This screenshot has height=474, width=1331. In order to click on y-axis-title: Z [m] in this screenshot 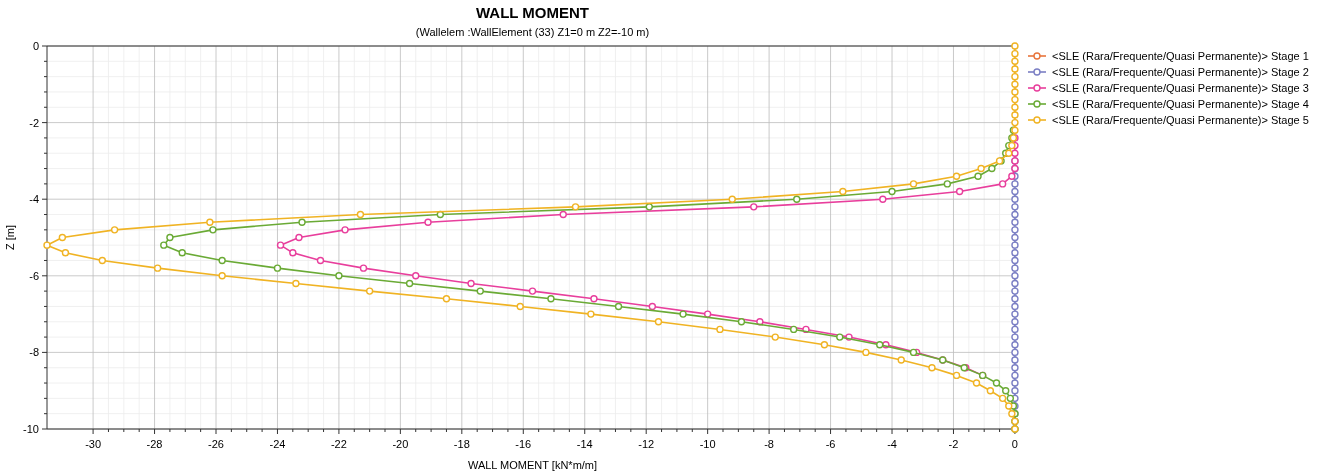, I will do `click(10, 237)`.